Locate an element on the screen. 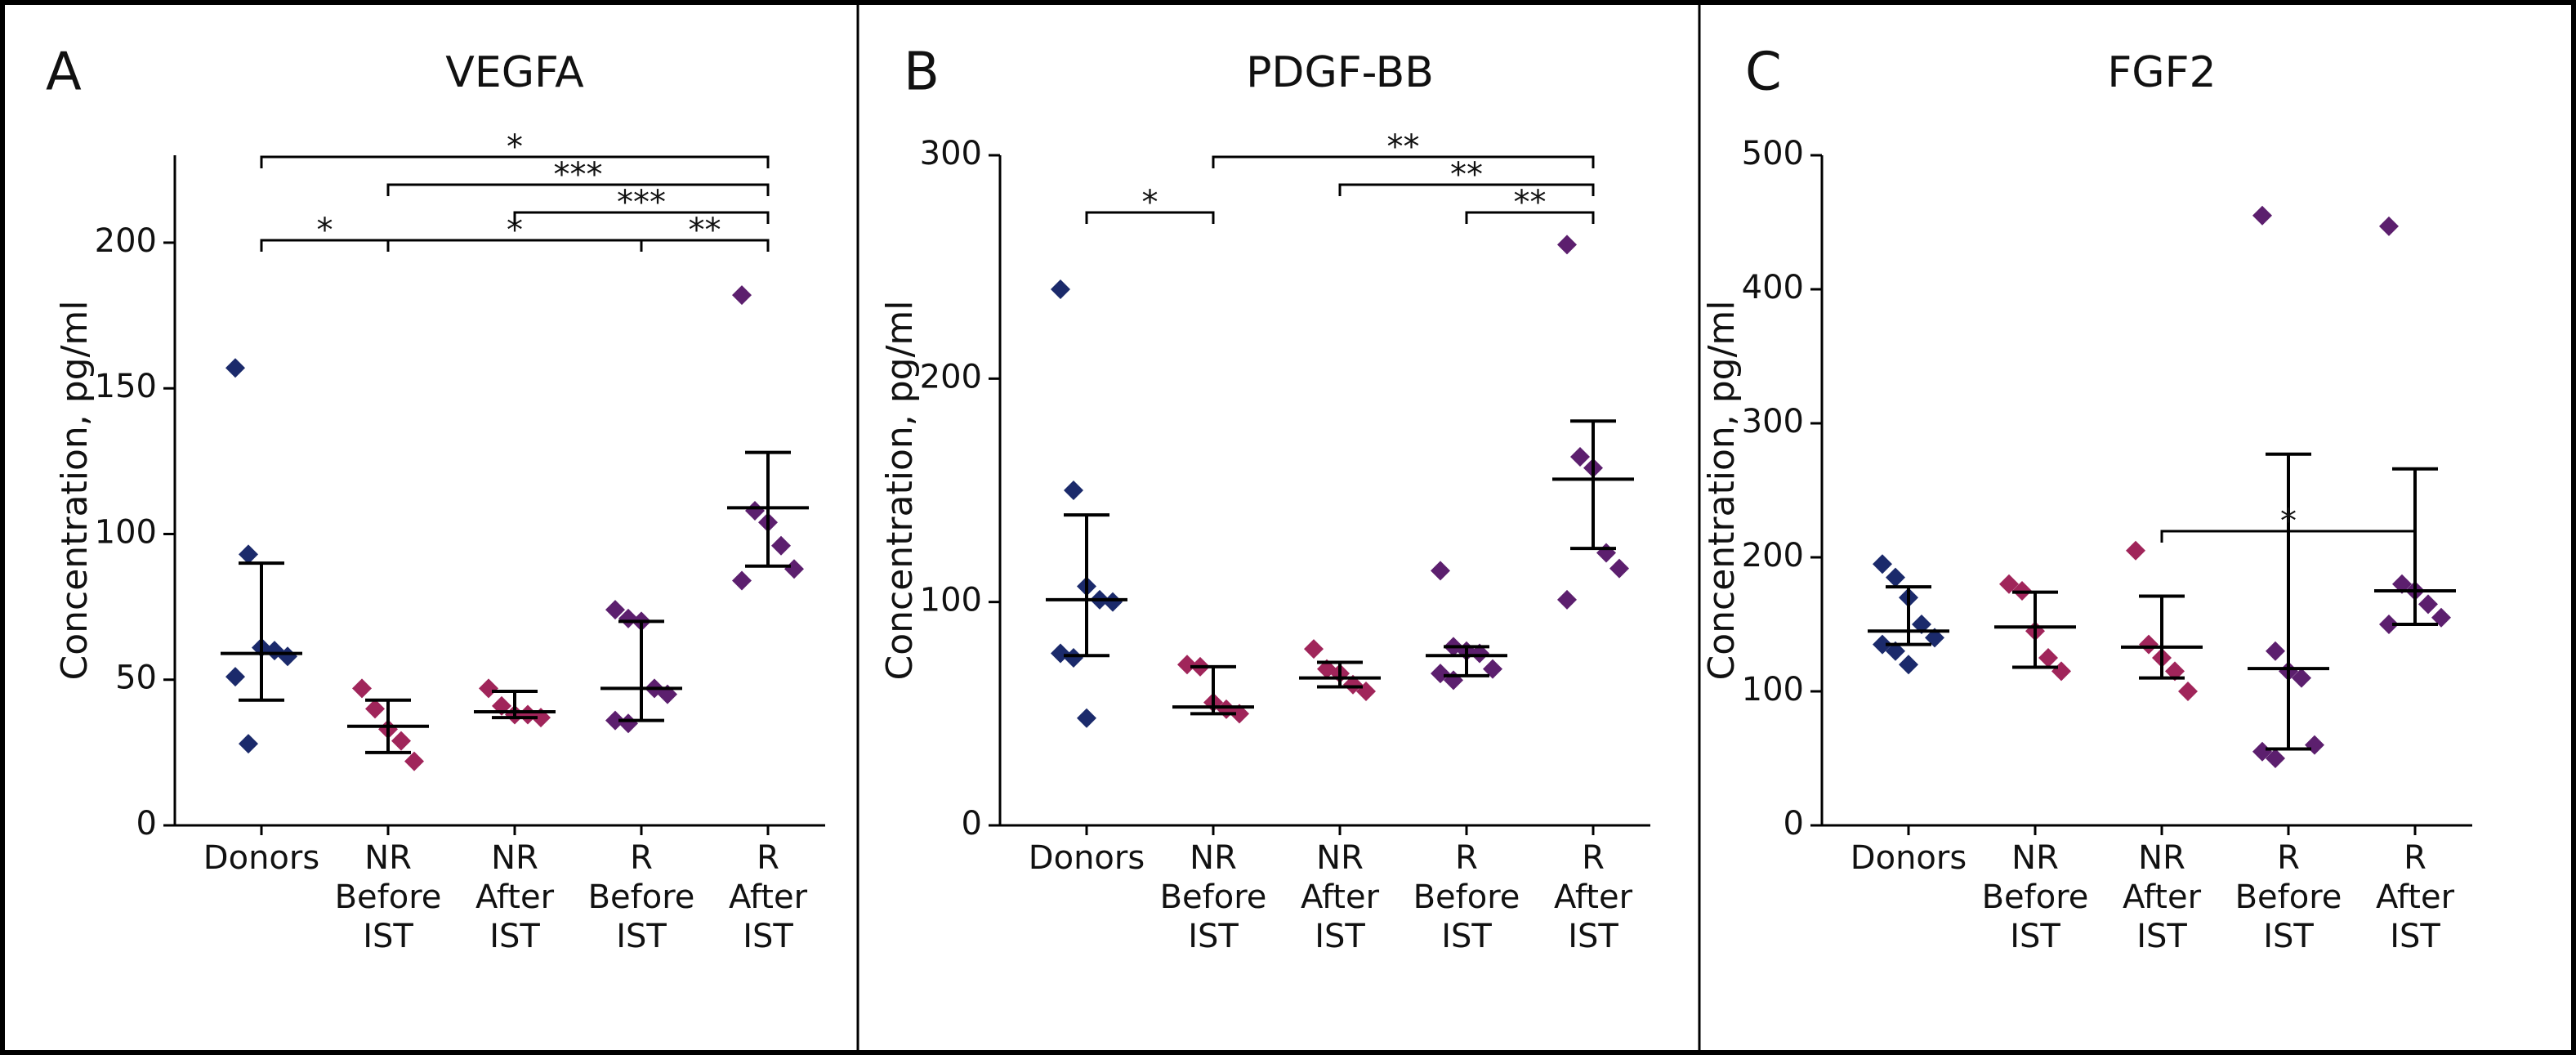  panel-letter: A is located at coordinates (64, 72).